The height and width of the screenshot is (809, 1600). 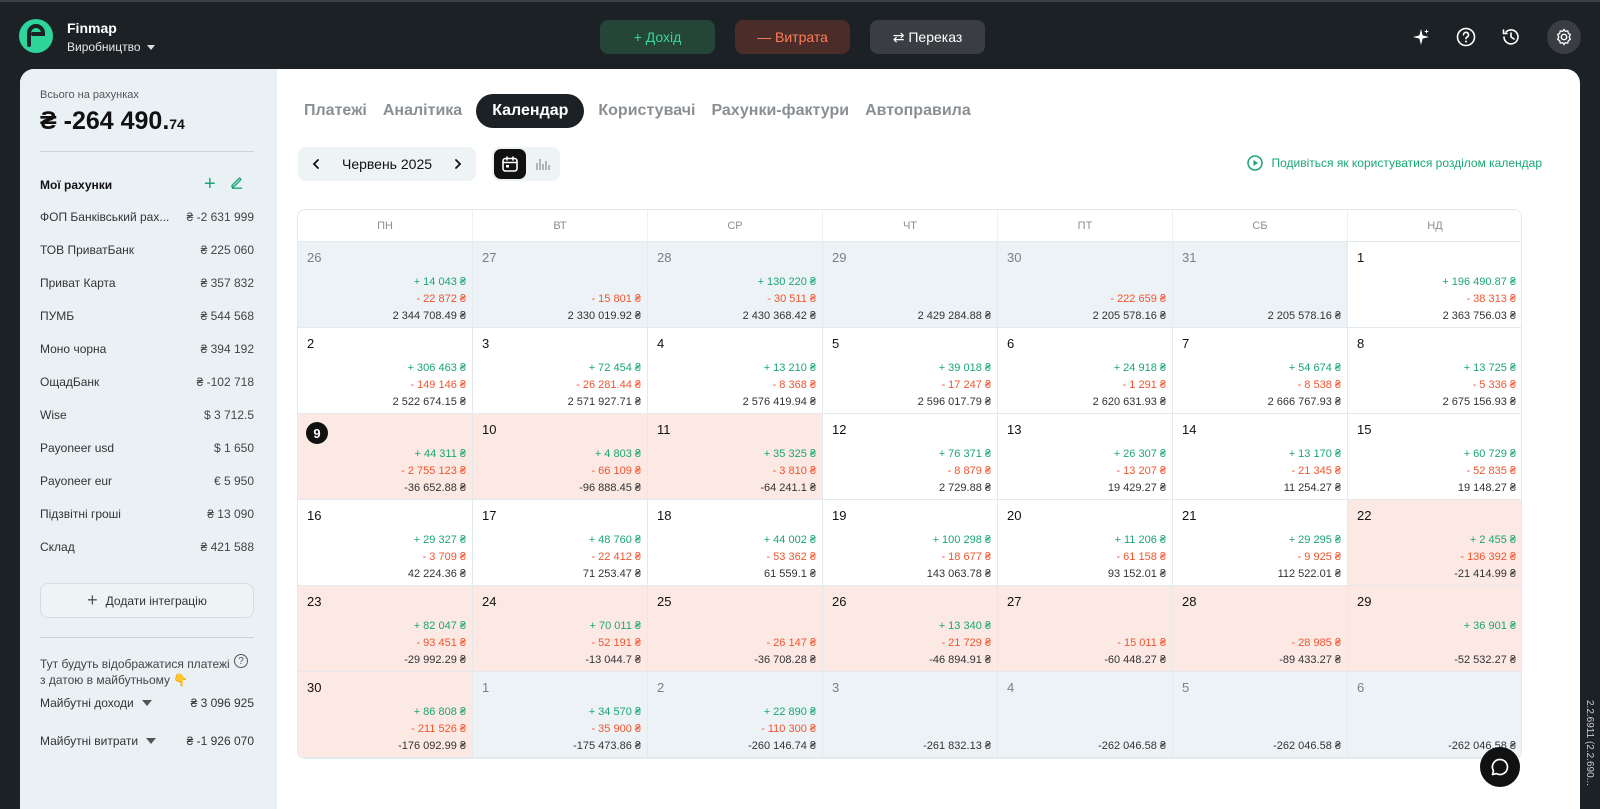 I want to click on calendar-day-cell: 28 - 28 985 ₴ -89 433.27 ₴, so click(x=1260, y=629).